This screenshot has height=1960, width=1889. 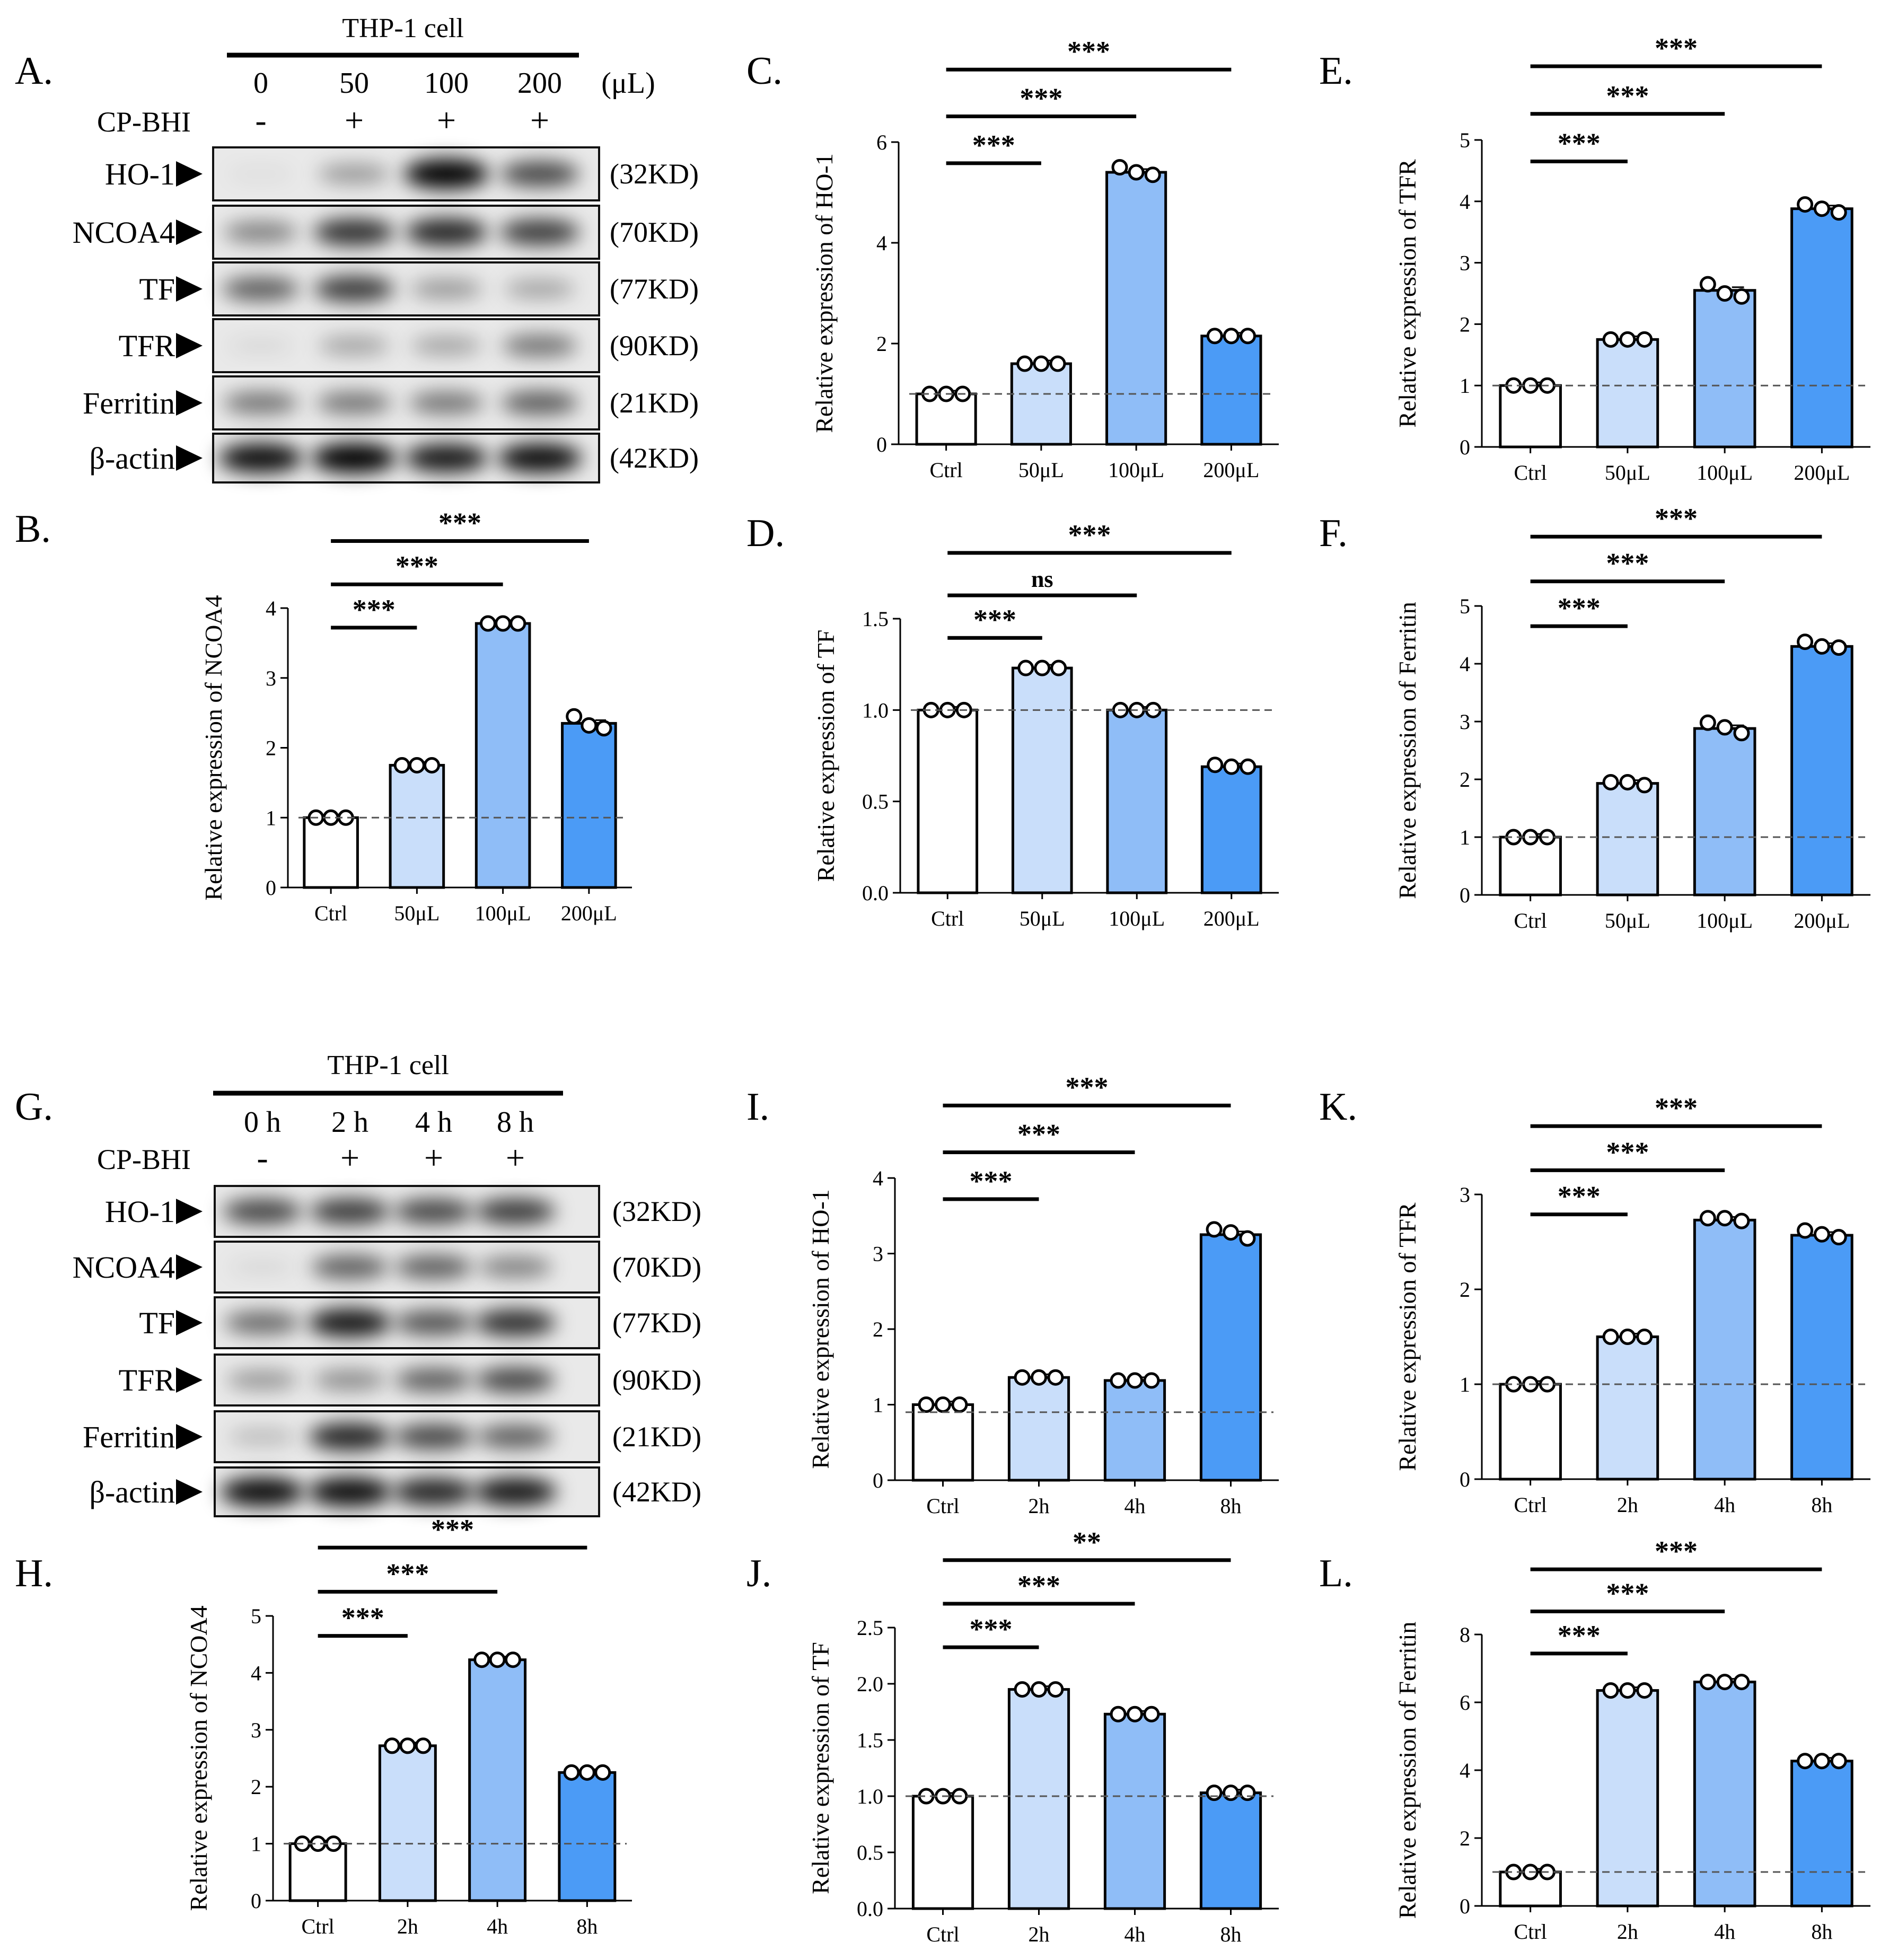 What do you see at coordinates (1465, 1635) in the screenshot?
I see `y-tick-label: 8` at bounding box center [1465, 1635].